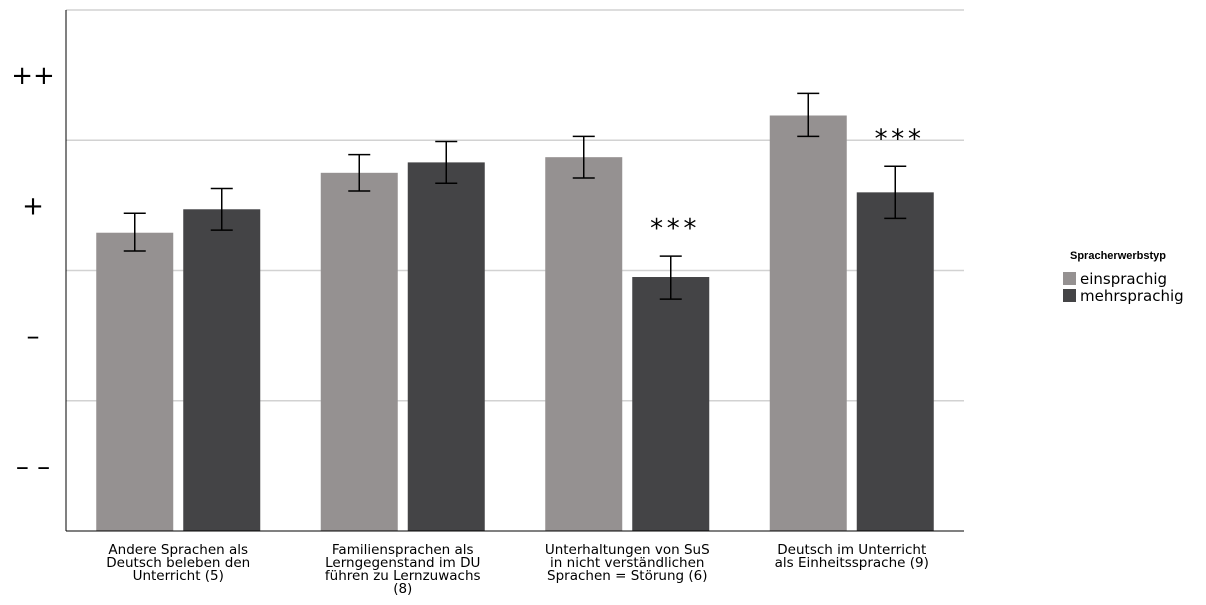 Image resolution: width=1206 pixels, height=605 pixels. What do you see at coordinates (33, 206) in the screenshot?
I see `y-tick-label: +` at bounding box center [33, 206].